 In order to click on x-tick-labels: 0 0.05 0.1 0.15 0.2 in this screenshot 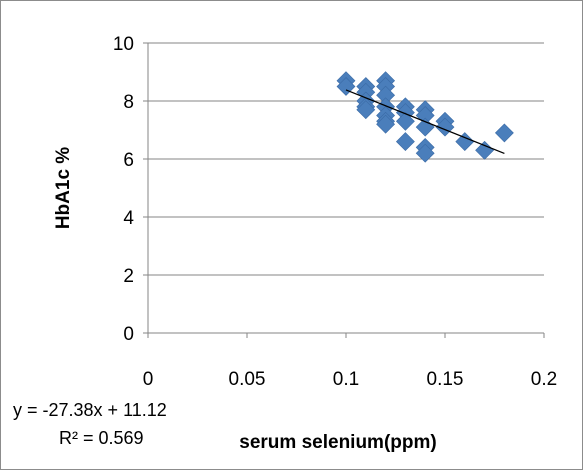, I will do `click(350, 379)`.